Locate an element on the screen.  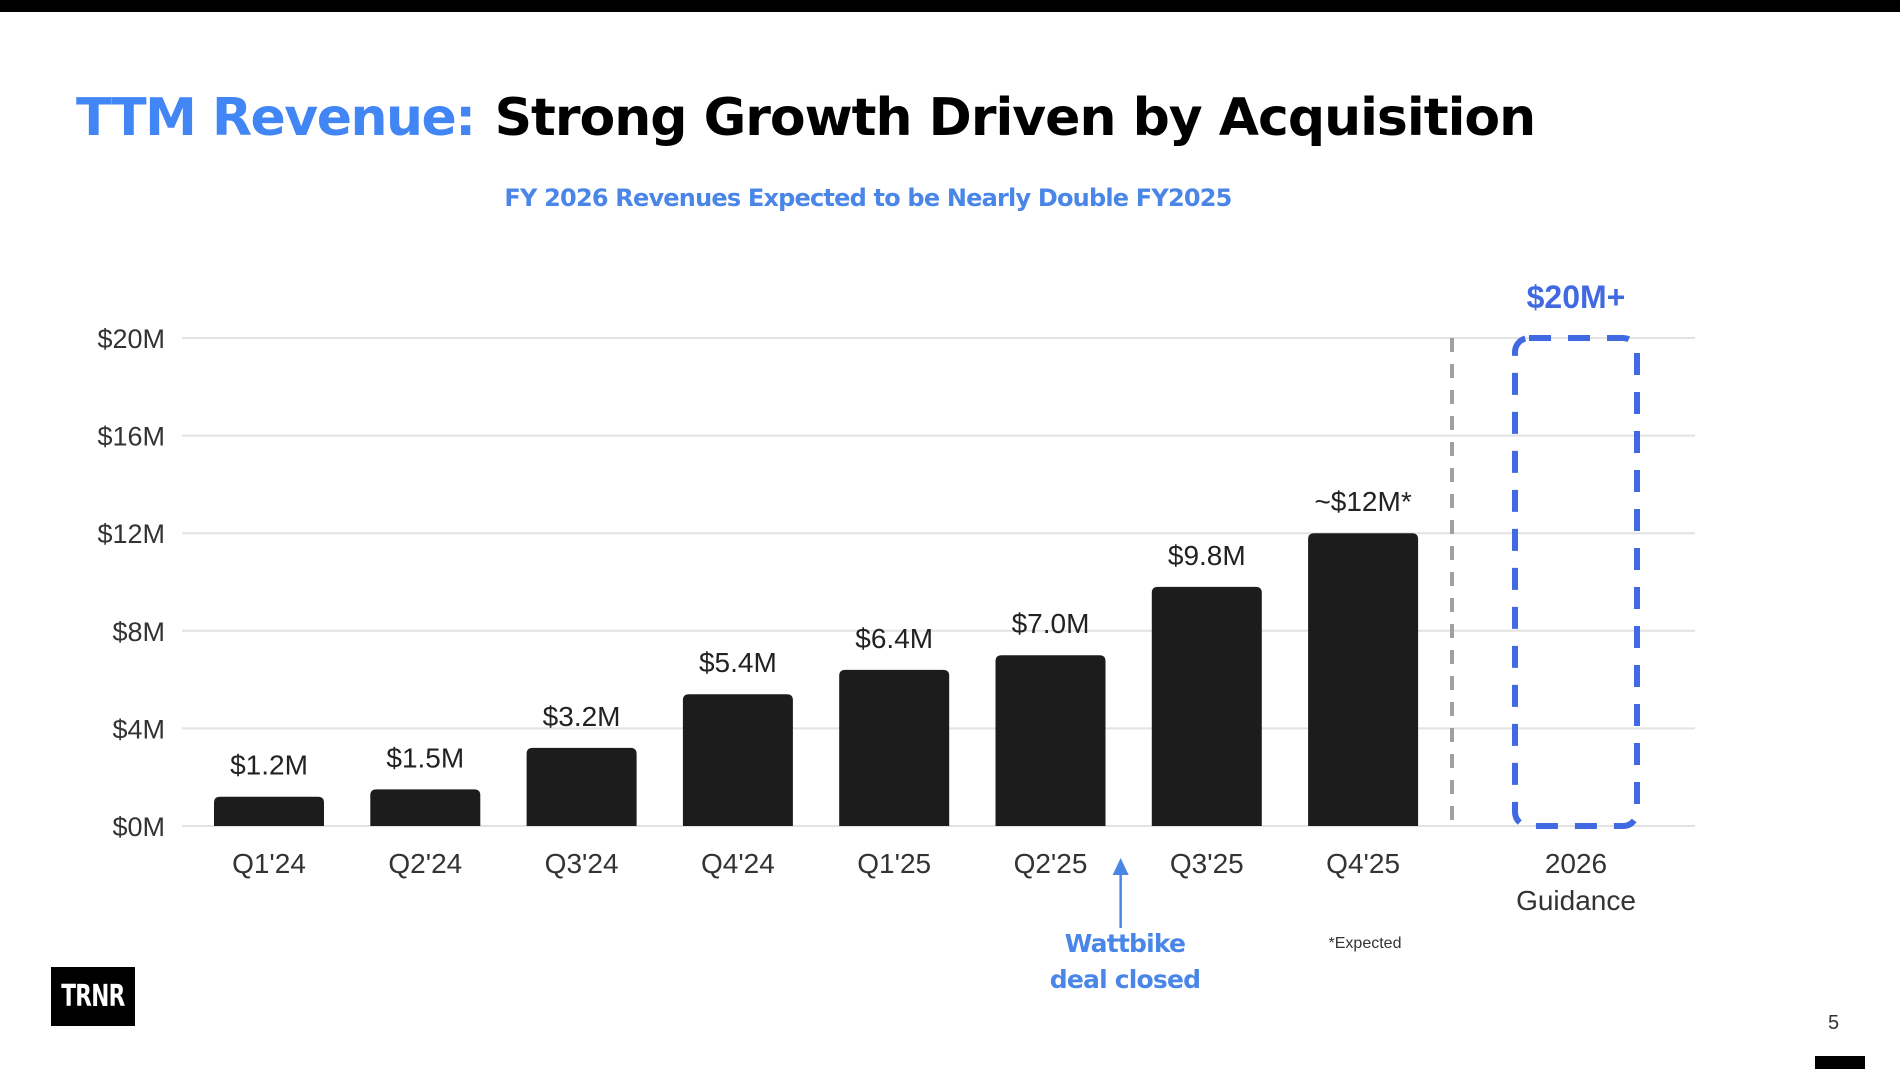
guidance-value-label: $20M+ is located at coordinates (1576, 297).